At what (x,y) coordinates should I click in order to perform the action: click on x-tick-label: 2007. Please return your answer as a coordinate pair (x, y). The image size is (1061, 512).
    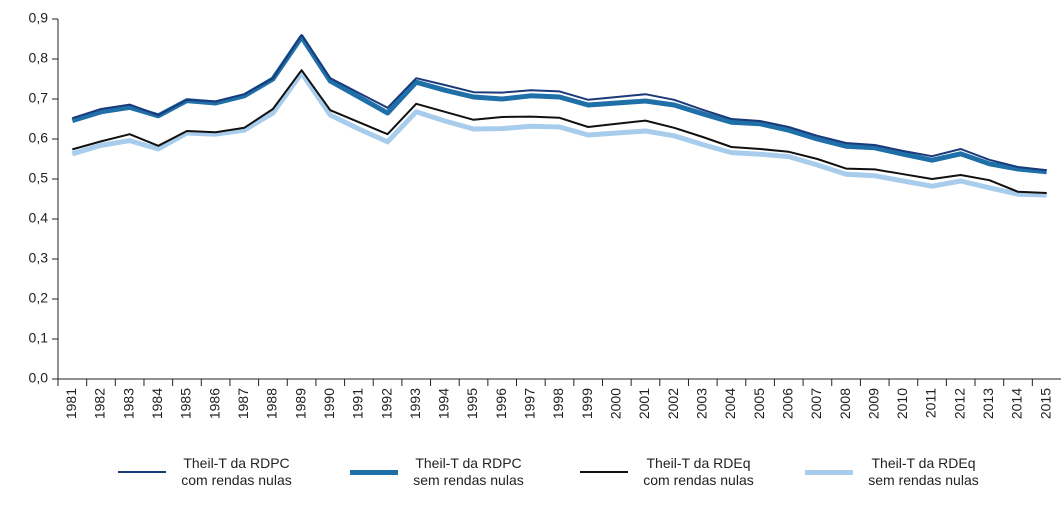
    Looking at the image, I should click on (816, 403).